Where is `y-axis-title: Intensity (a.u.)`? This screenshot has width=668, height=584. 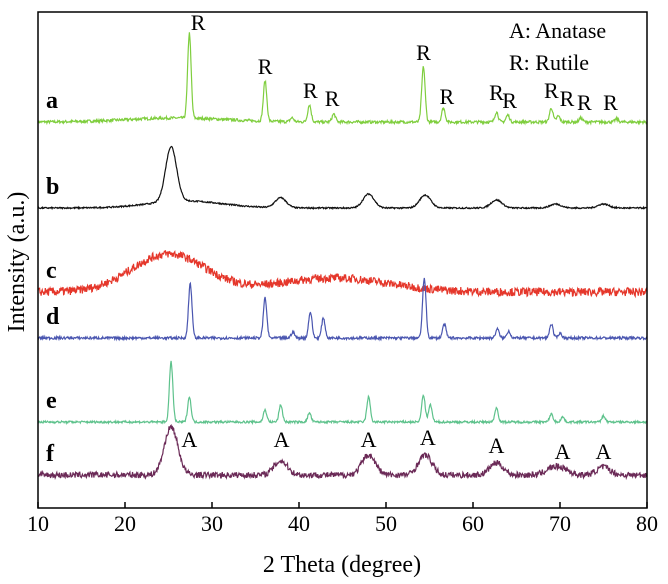
y-axis-title: Intensity (a.u.) is located at coordinates (17, 262).